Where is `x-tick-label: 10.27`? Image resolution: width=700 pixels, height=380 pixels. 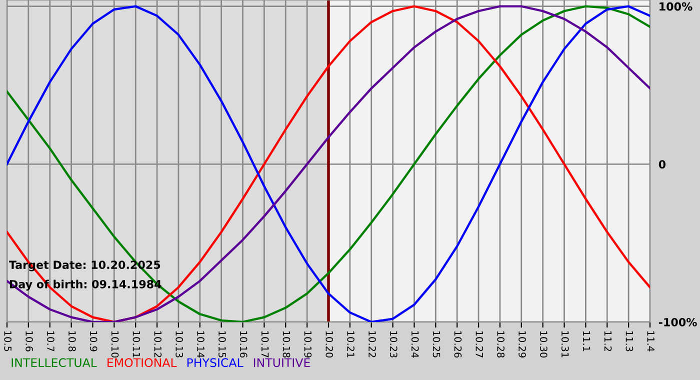
x-tick-label: 10.27 is located at coordinates (480, 344).